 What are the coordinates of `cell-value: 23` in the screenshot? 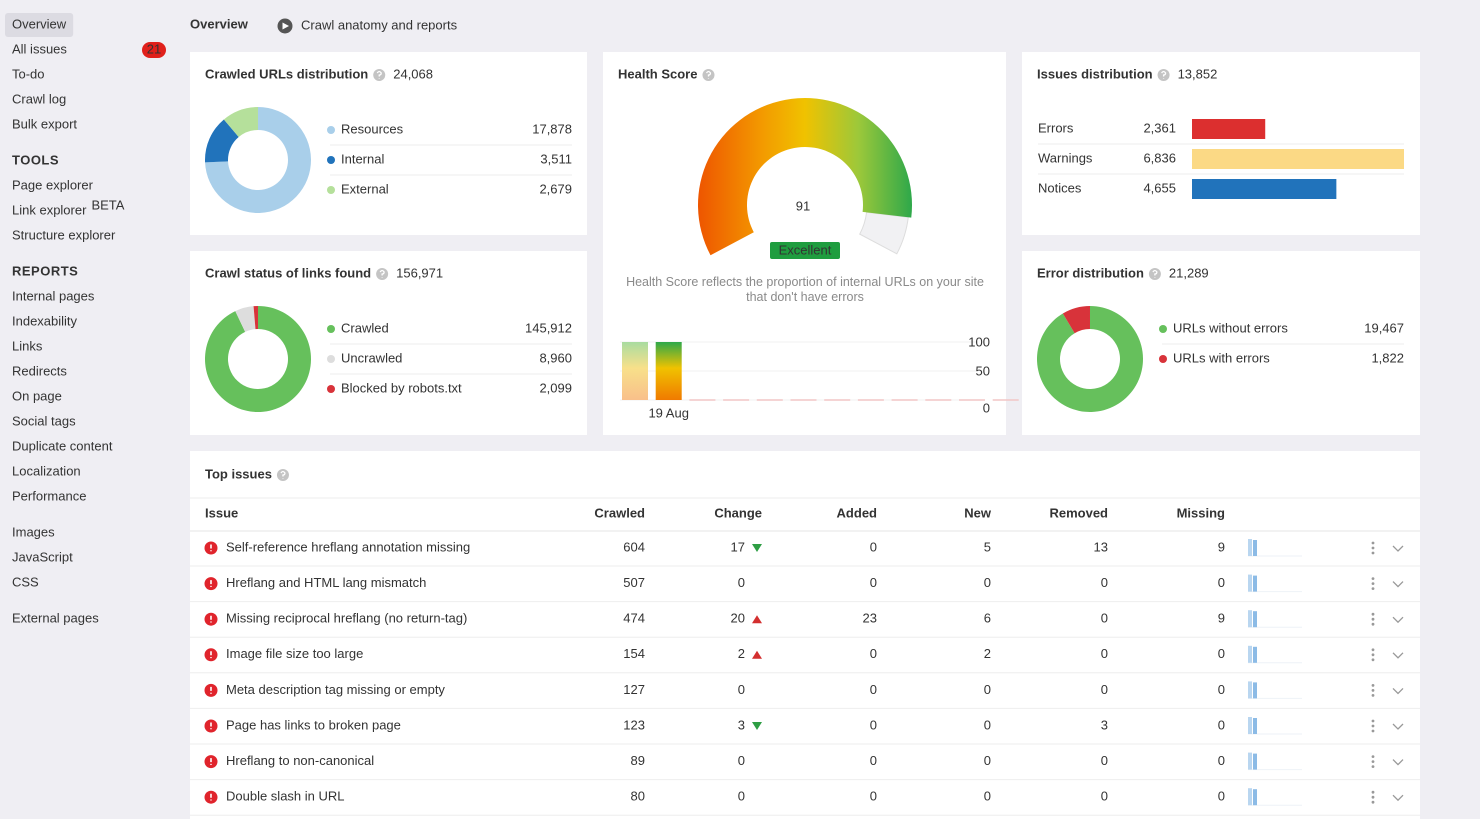 It's located at (870, 618).